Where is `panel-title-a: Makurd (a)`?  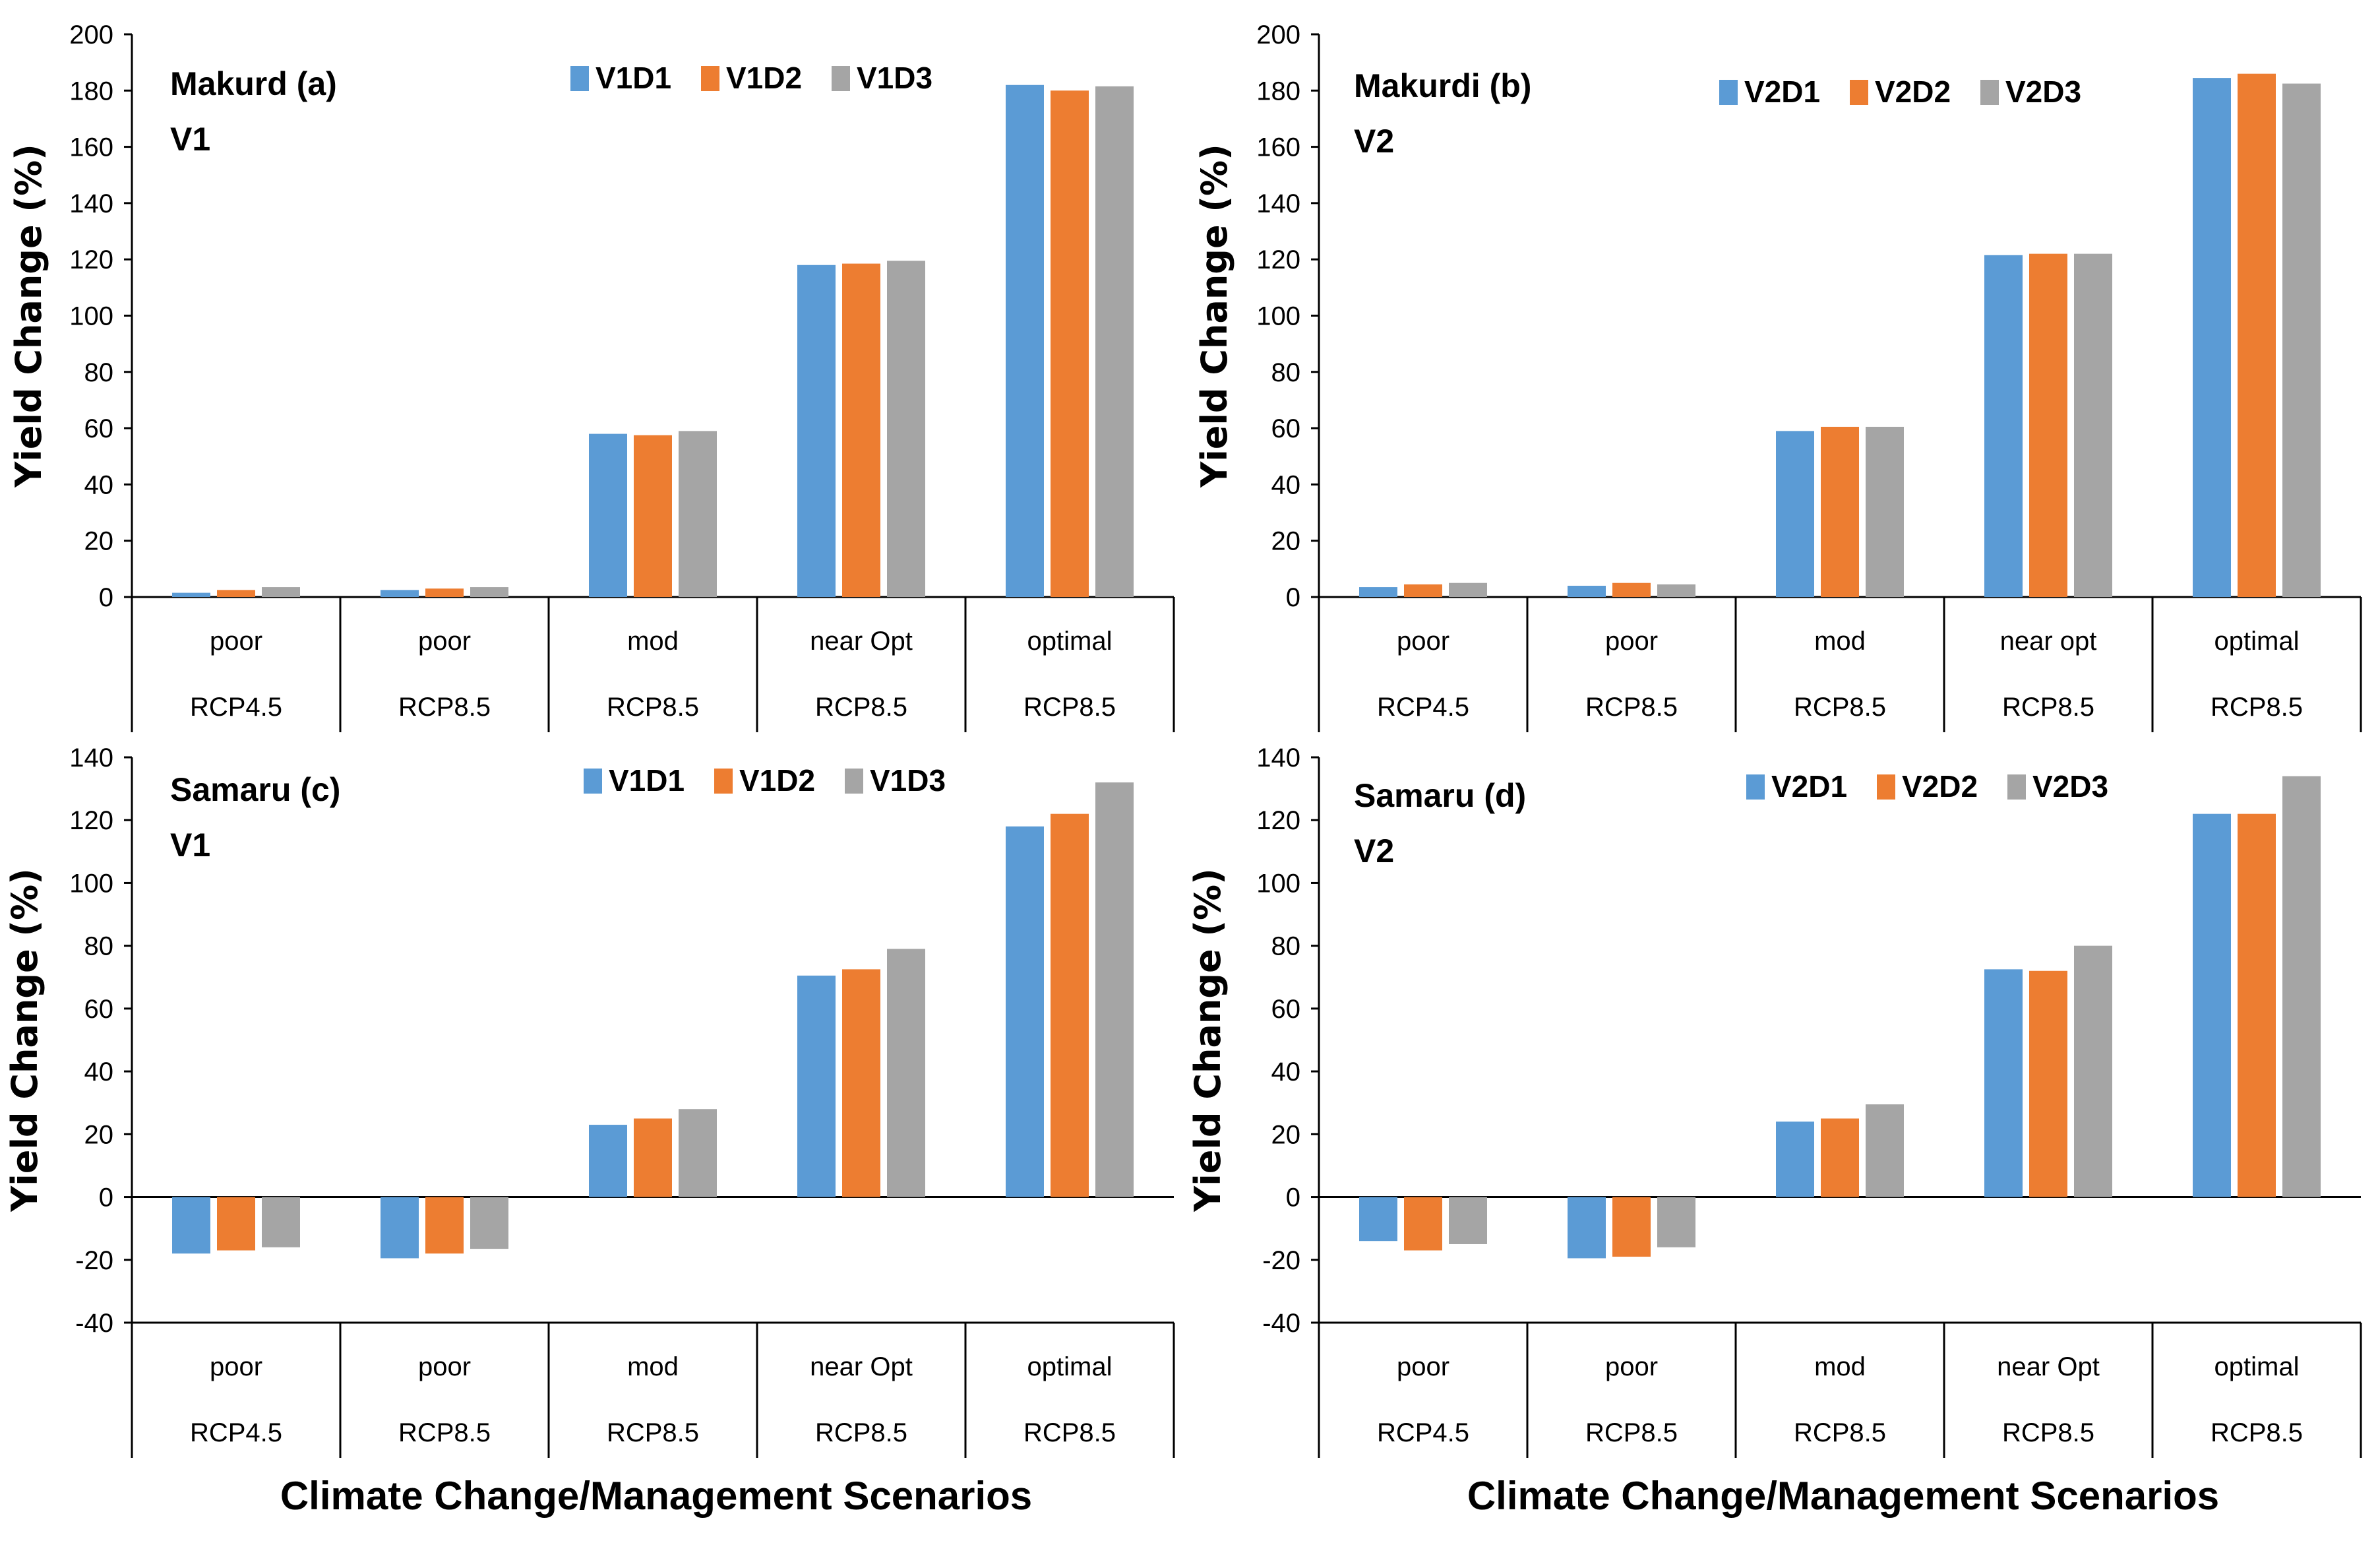 panel-title-a: Makurd (a) is located at coordinates (254, 83).